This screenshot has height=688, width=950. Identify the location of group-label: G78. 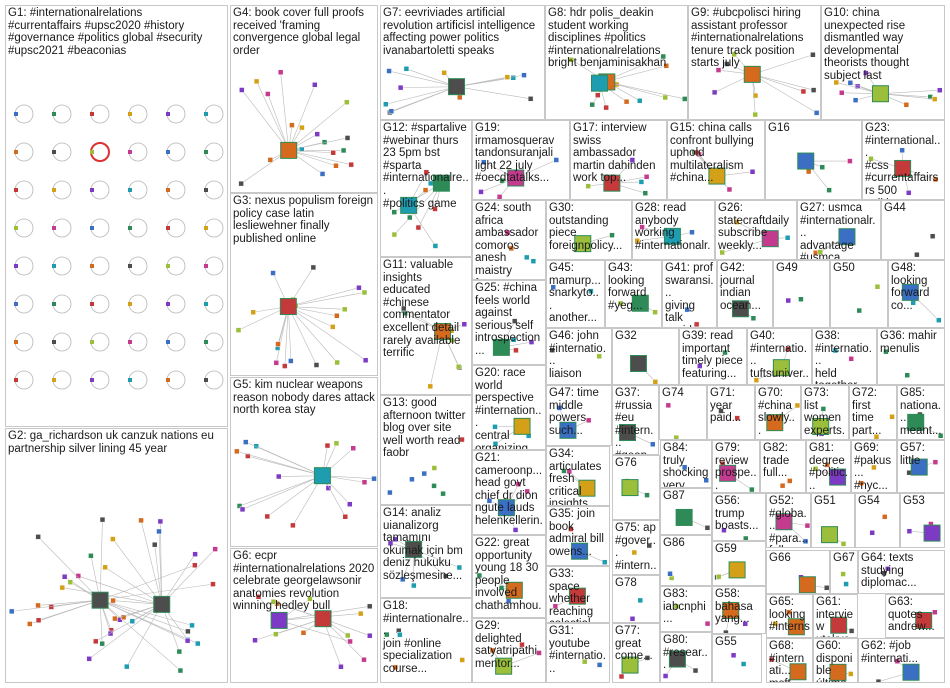
(626, 583).